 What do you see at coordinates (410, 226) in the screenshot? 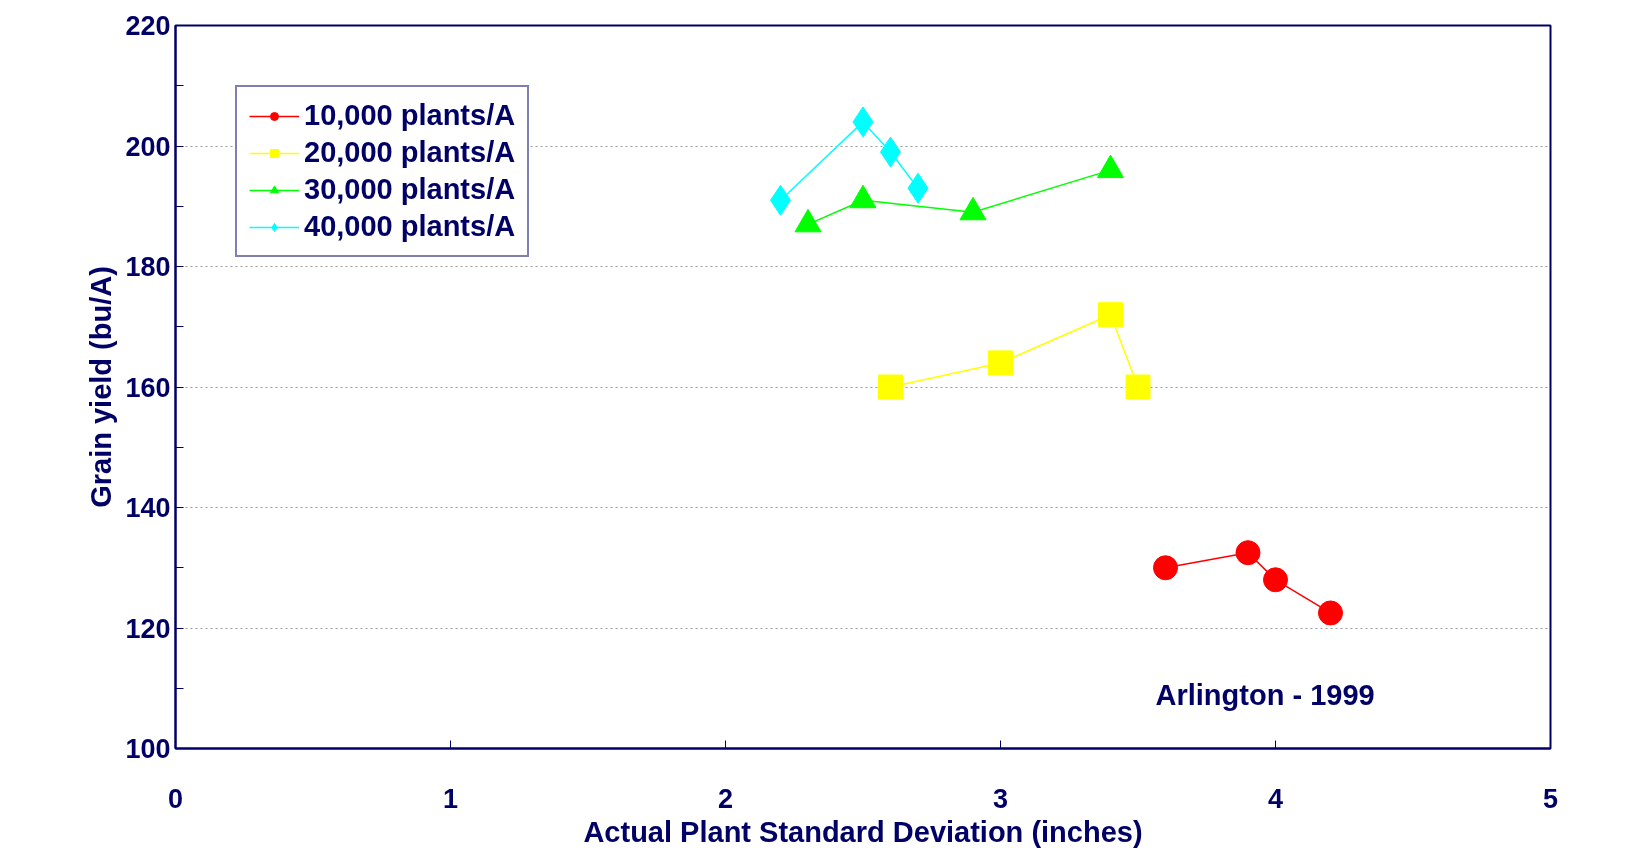
I see `legend-label: 40,000 plants/A` at bounding box center [410, 226].